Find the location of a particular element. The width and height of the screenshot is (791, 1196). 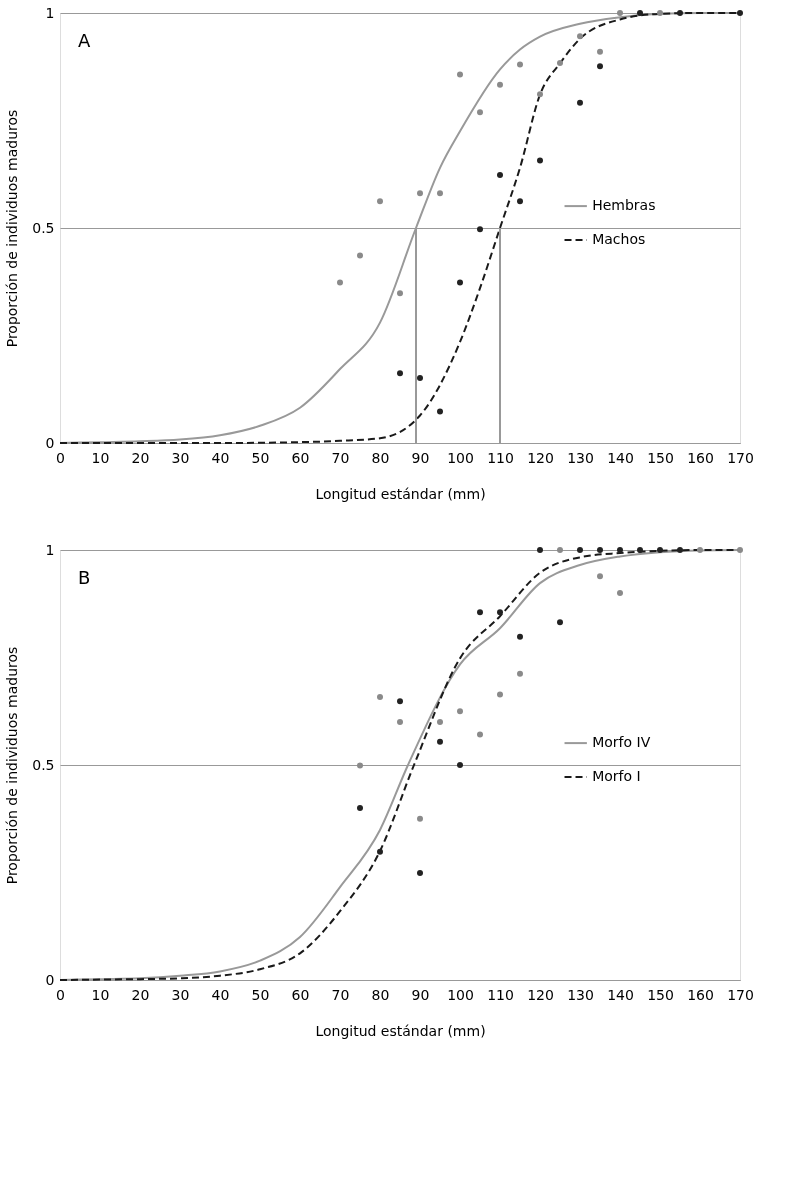

legend-label: Morfo IV is located at coordinates (621, 742).